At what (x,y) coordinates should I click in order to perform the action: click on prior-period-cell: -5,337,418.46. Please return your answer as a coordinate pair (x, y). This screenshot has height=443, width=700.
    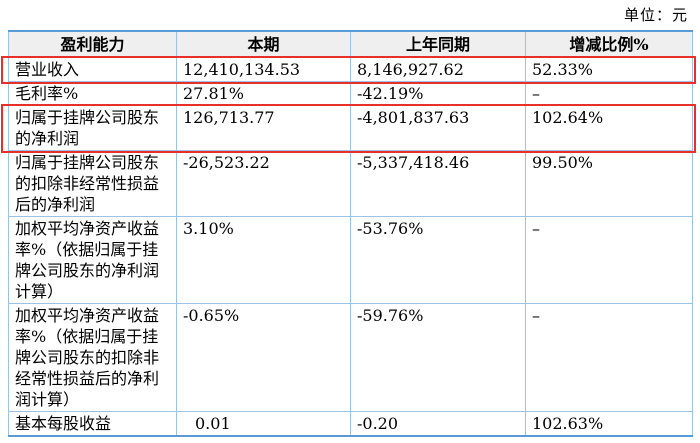
    Looking at the image, I should click on (438, 183).